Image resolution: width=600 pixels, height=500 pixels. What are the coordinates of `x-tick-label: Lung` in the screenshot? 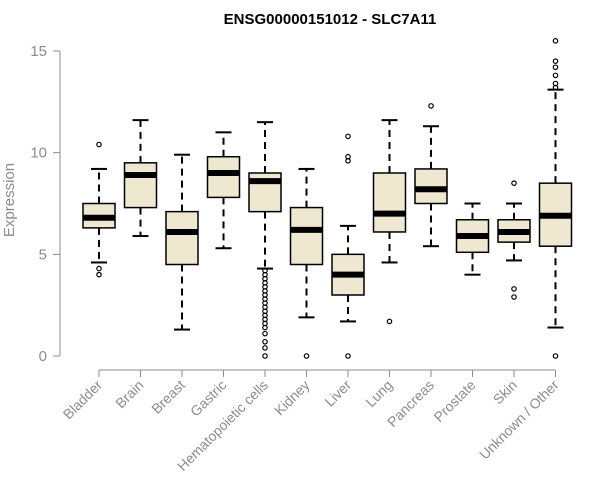 It's located at (378, 393).